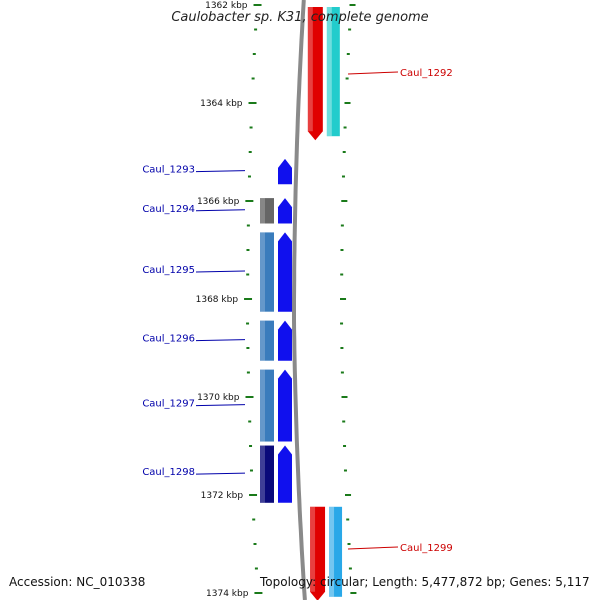 The image size is (600, 600). What do you see at coordinates (218, 202) in the screenshot?
I see `scale-tick-label: 1366 kbp` at bounding box center [218, 202].